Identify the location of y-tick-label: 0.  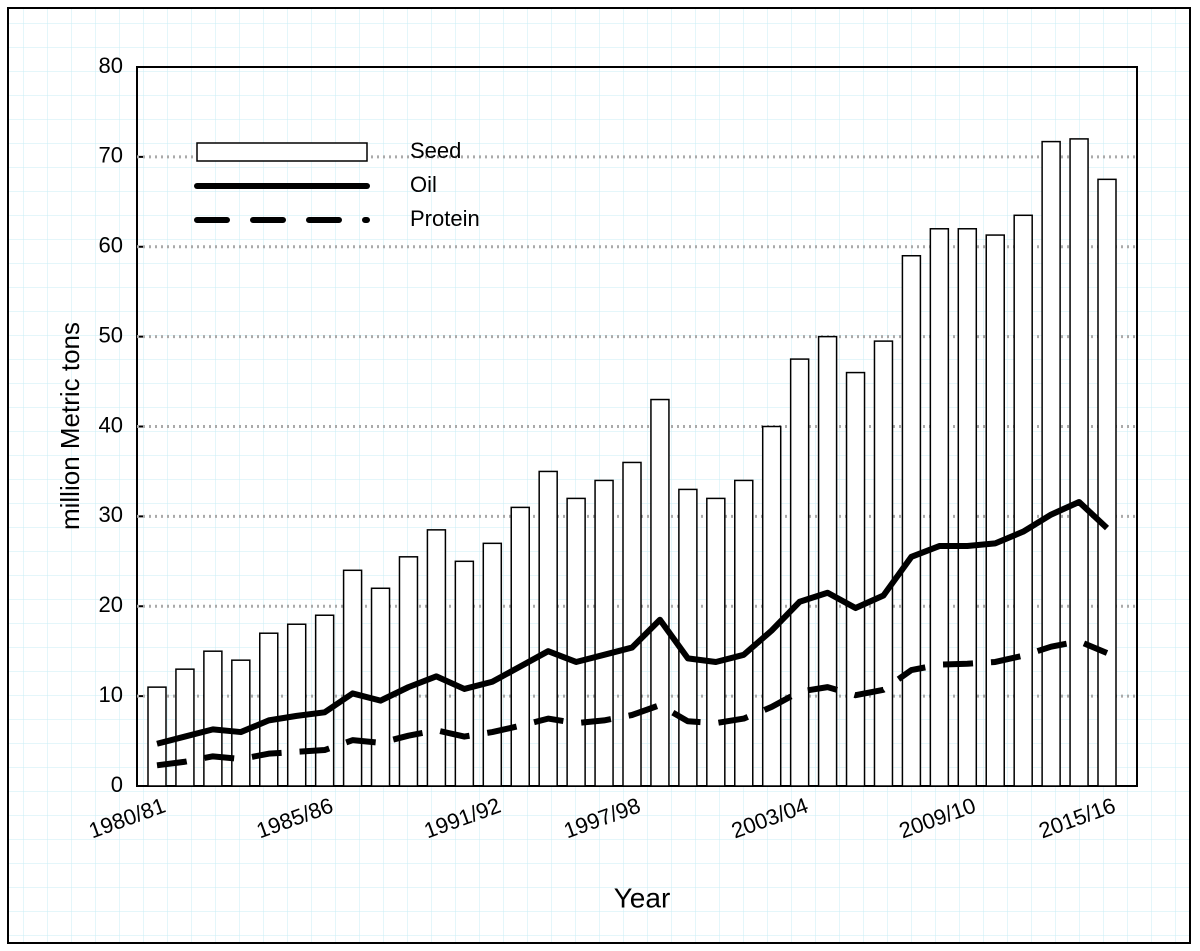
(117, 784).